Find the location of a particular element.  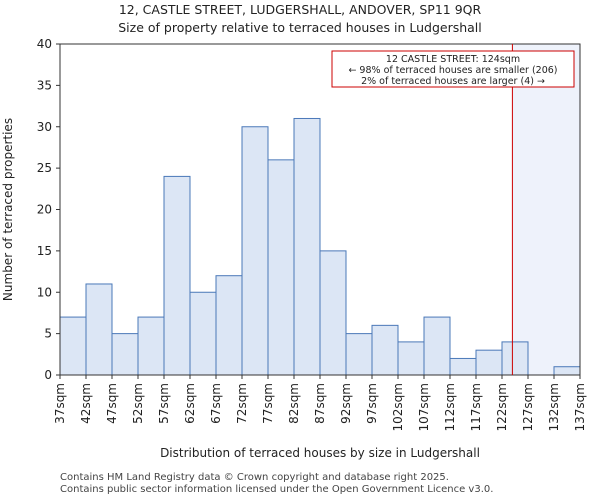

y-tick-label: 35 is located at coordinates (44, 85).